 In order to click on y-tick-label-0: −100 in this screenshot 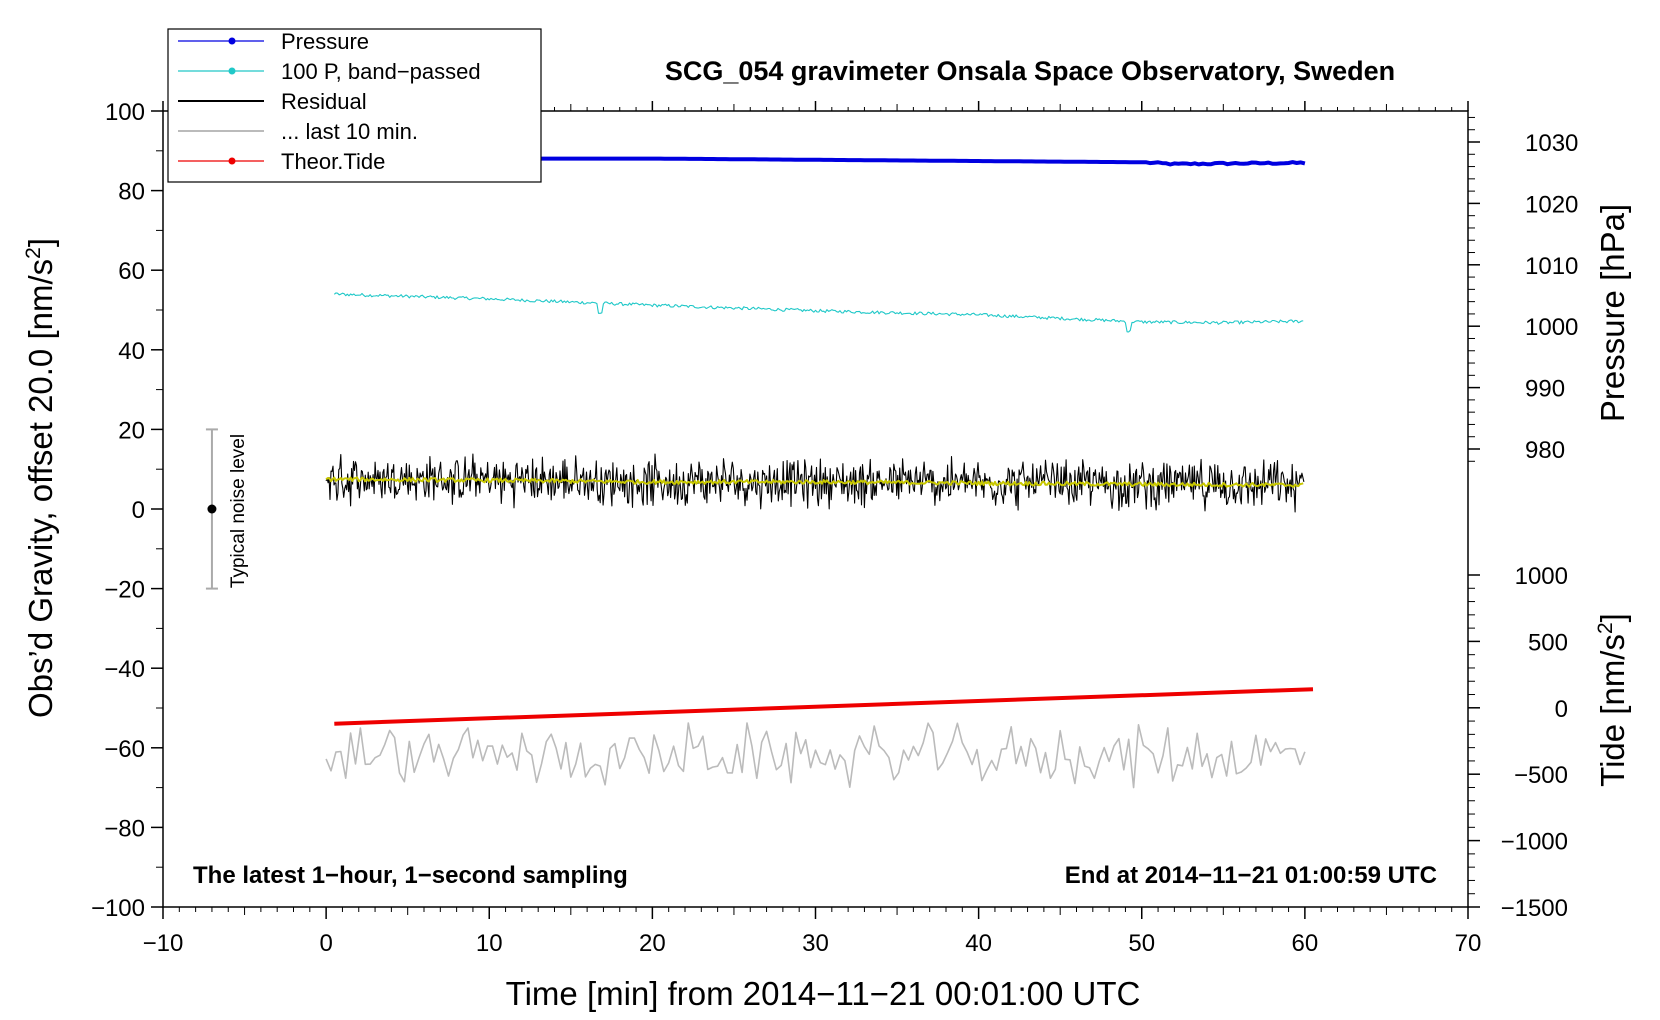, I will do `click(118, 908)`.